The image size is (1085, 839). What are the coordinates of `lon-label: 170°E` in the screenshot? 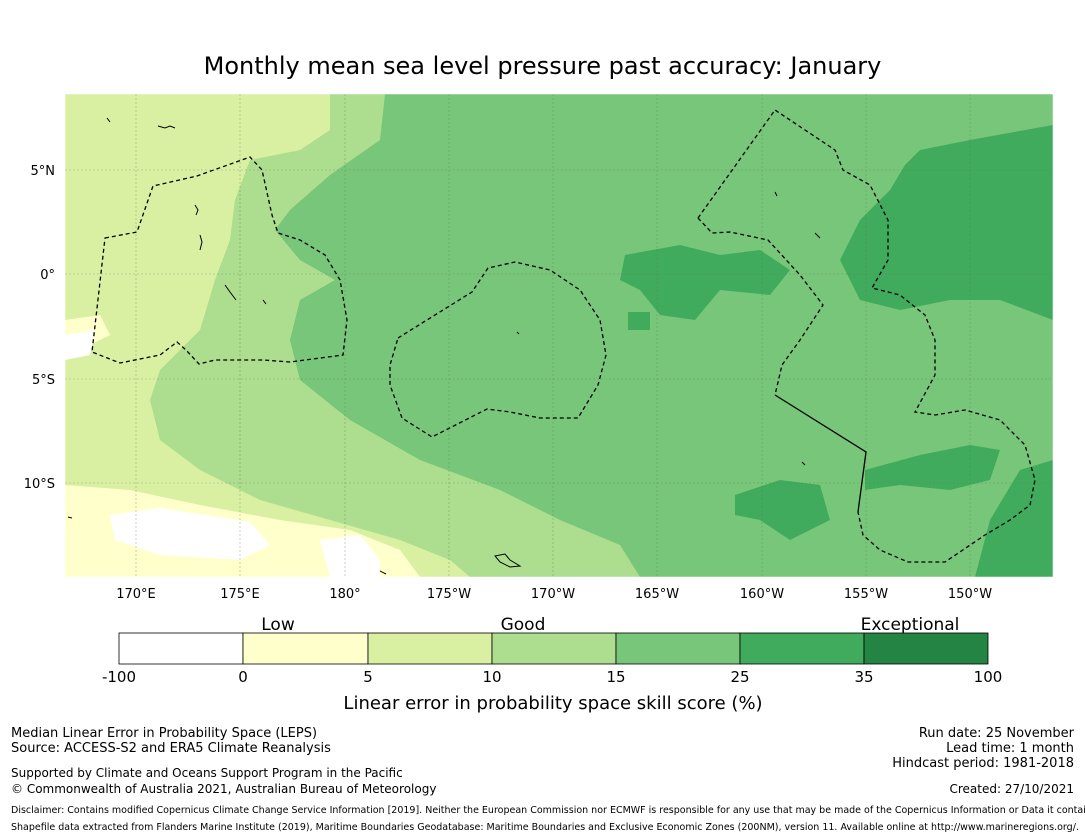 It's located at (136, 594).